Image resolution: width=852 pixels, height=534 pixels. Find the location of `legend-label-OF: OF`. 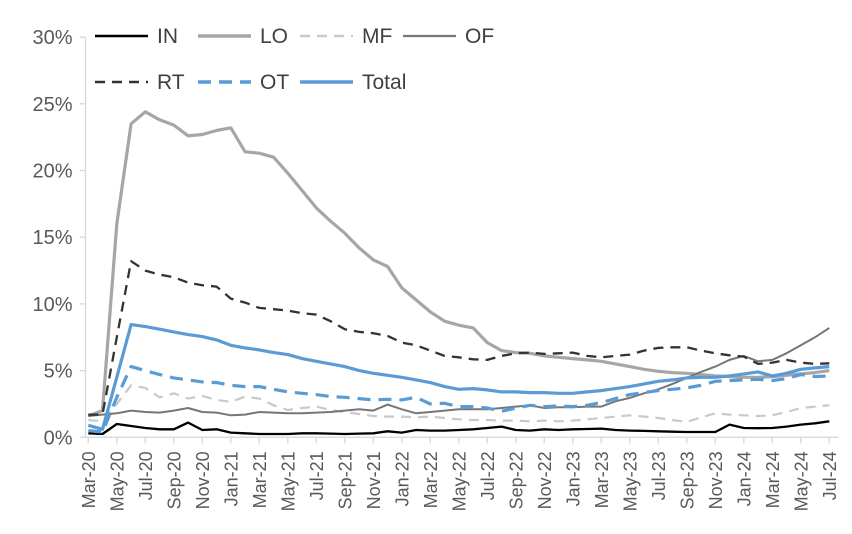

legend-label-OF: OF is located at coordinates (479, 36).